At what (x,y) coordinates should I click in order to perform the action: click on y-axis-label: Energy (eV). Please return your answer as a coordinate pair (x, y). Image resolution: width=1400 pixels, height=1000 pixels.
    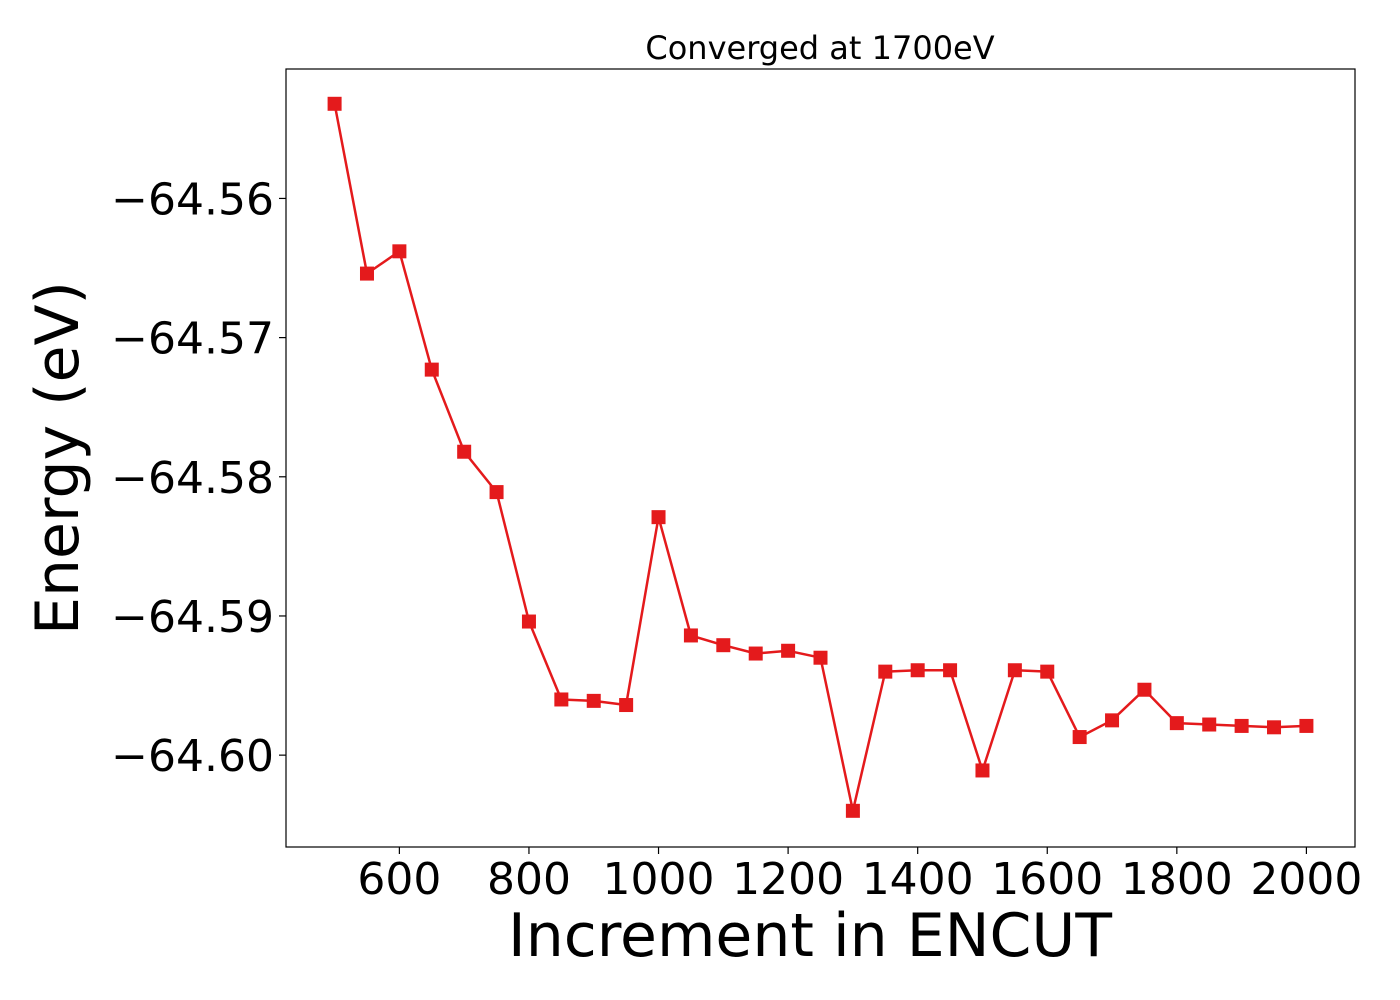
    Looking at the image, I should click on (58, 458).